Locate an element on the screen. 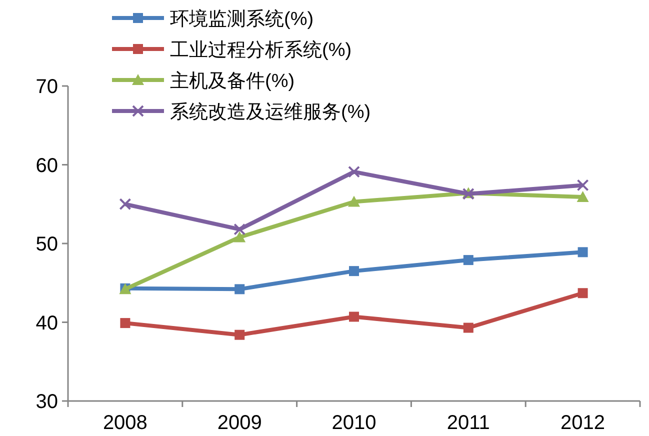 The width and height of the screenshot is (649, 436). x-tick-label: 2009 is located at coordinates (239, 423).